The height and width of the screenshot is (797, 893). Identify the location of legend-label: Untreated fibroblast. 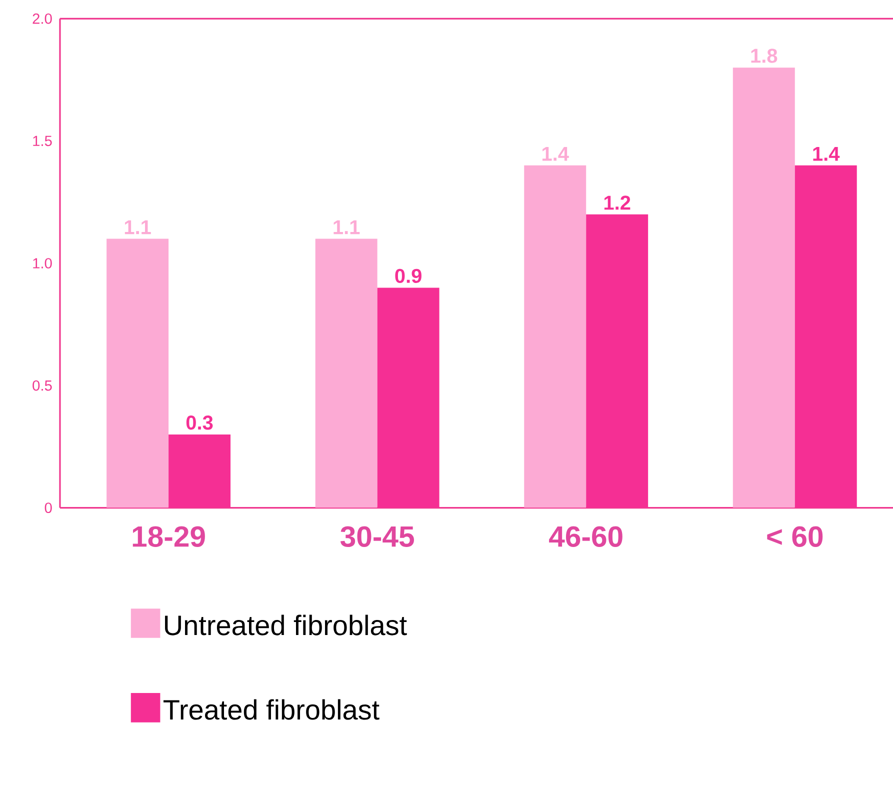
(286, 625).